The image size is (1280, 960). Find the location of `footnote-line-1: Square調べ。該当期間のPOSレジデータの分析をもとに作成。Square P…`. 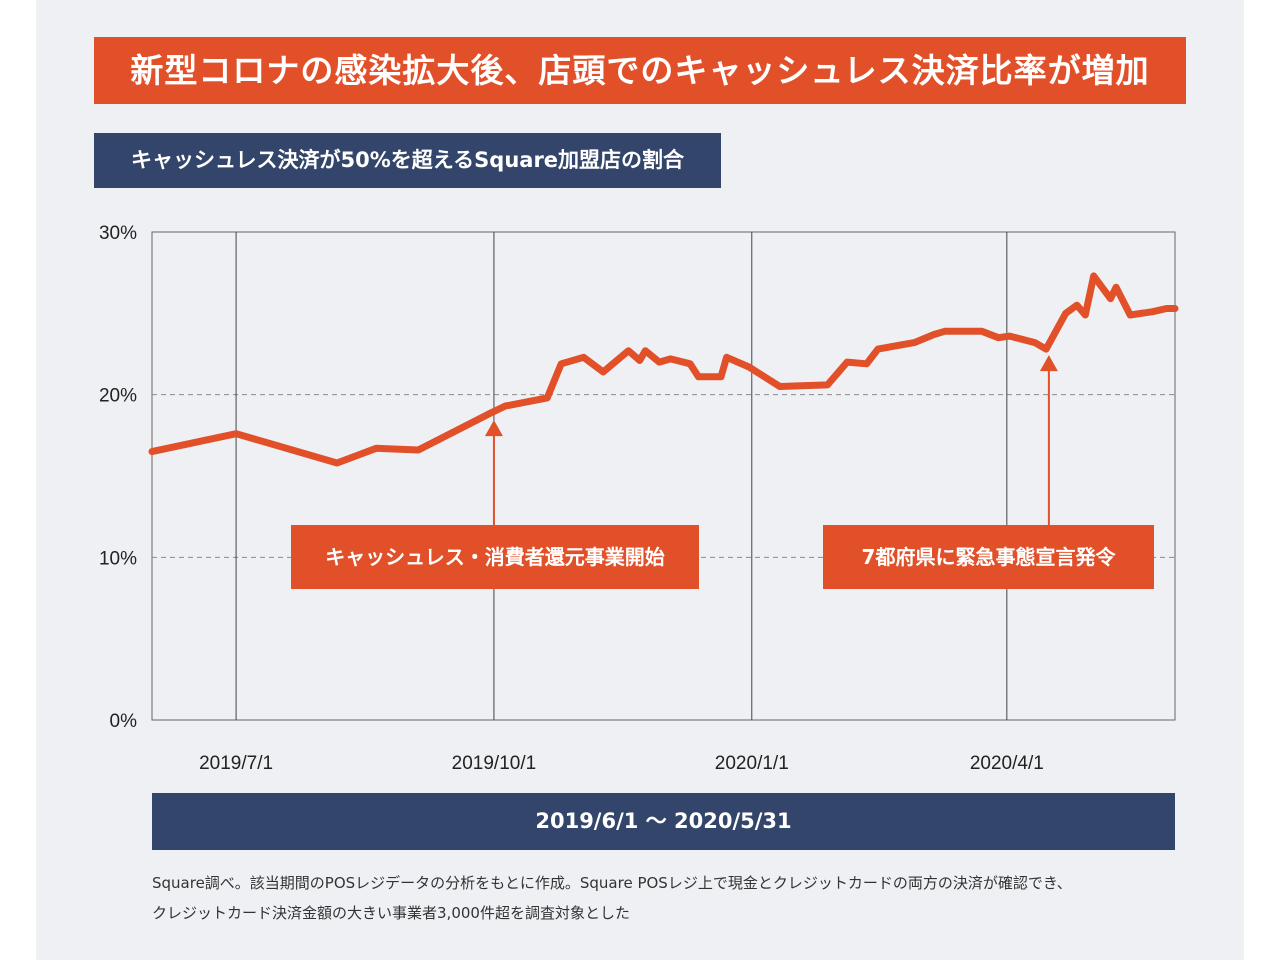

footnote-line-1: Square調べ。該当期間のPOSレジデータの分析をもとに作成。Square P… is located at coordinates (612, 883).